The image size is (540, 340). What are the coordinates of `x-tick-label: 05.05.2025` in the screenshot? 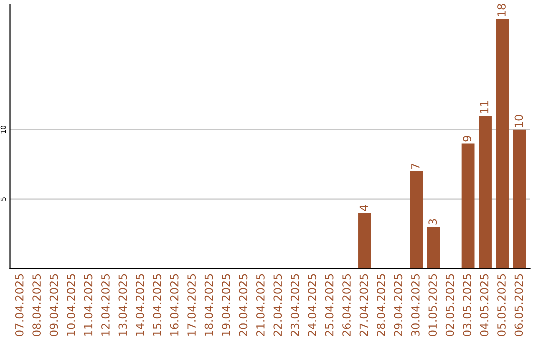 It's located at (502, 305).